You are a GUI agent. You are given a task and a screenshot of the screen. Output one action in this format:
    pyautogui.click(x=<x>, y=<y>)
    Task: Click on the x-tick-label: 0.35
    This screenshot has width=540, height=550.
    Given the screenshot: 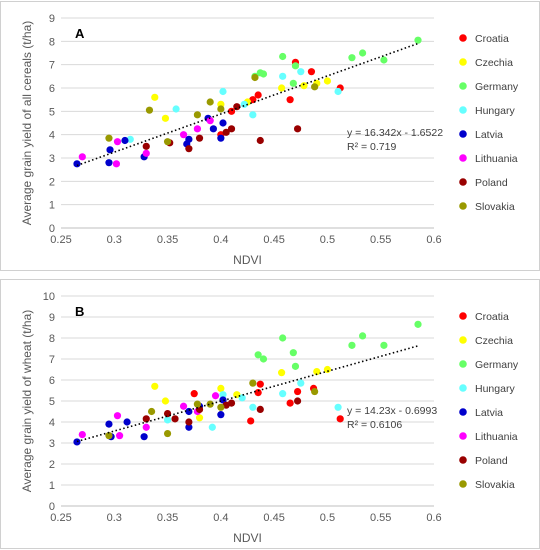 What is the action you would take?
    pyautogui.click(x=167, y=240)
    